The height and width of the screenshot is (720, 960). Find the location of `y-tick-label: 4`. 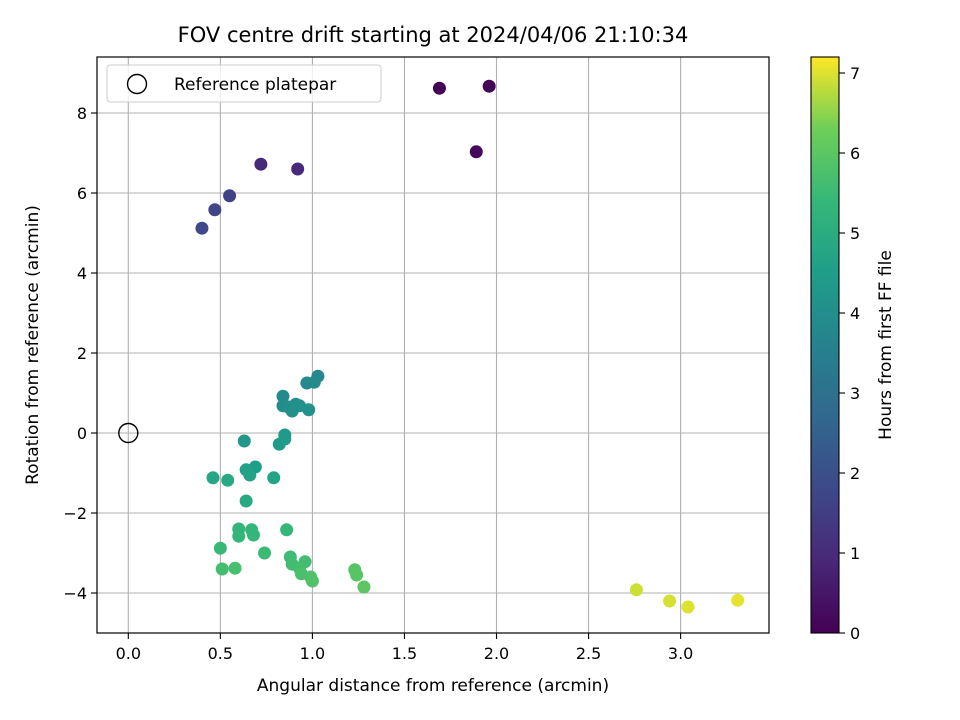

y-tick-label: 4 is located at coordinates (82, 273).